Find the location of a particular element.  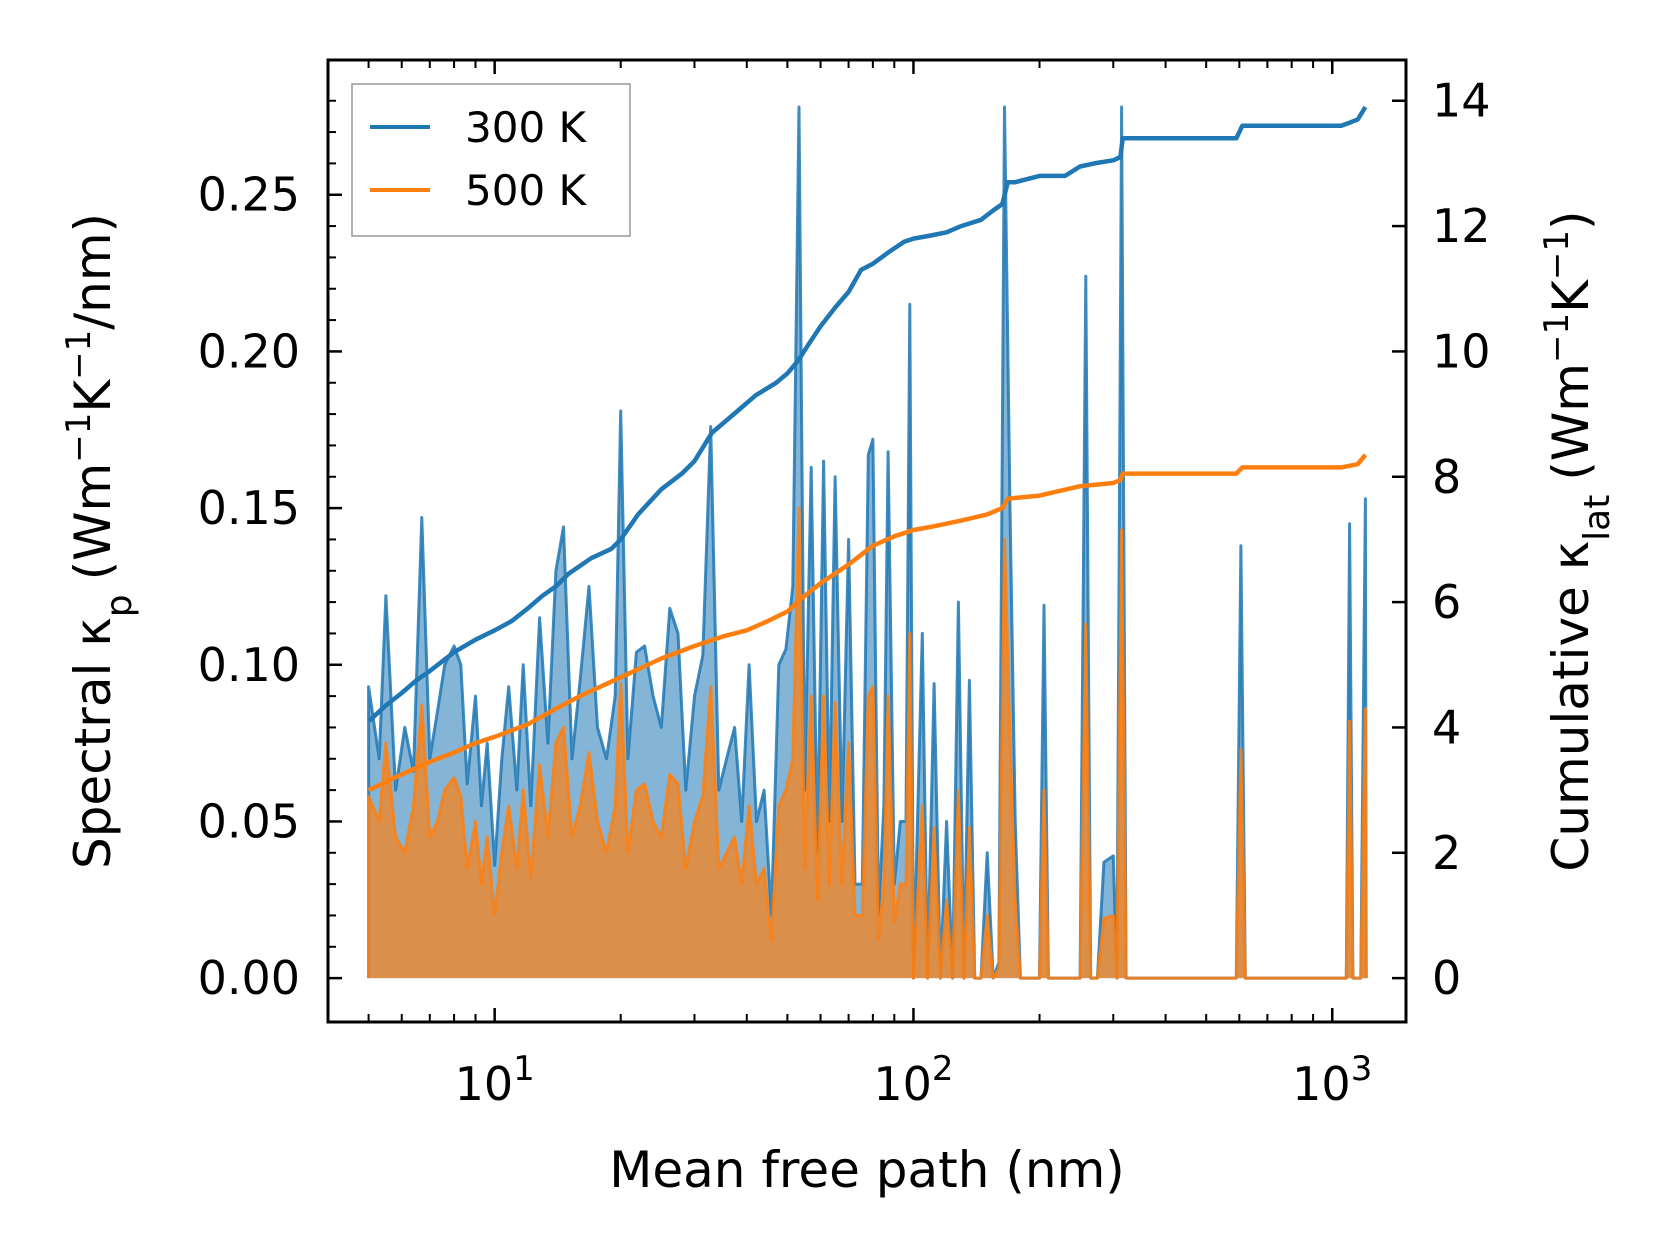

legend-label-300K: 300 K is located at coordinates (526, 127).